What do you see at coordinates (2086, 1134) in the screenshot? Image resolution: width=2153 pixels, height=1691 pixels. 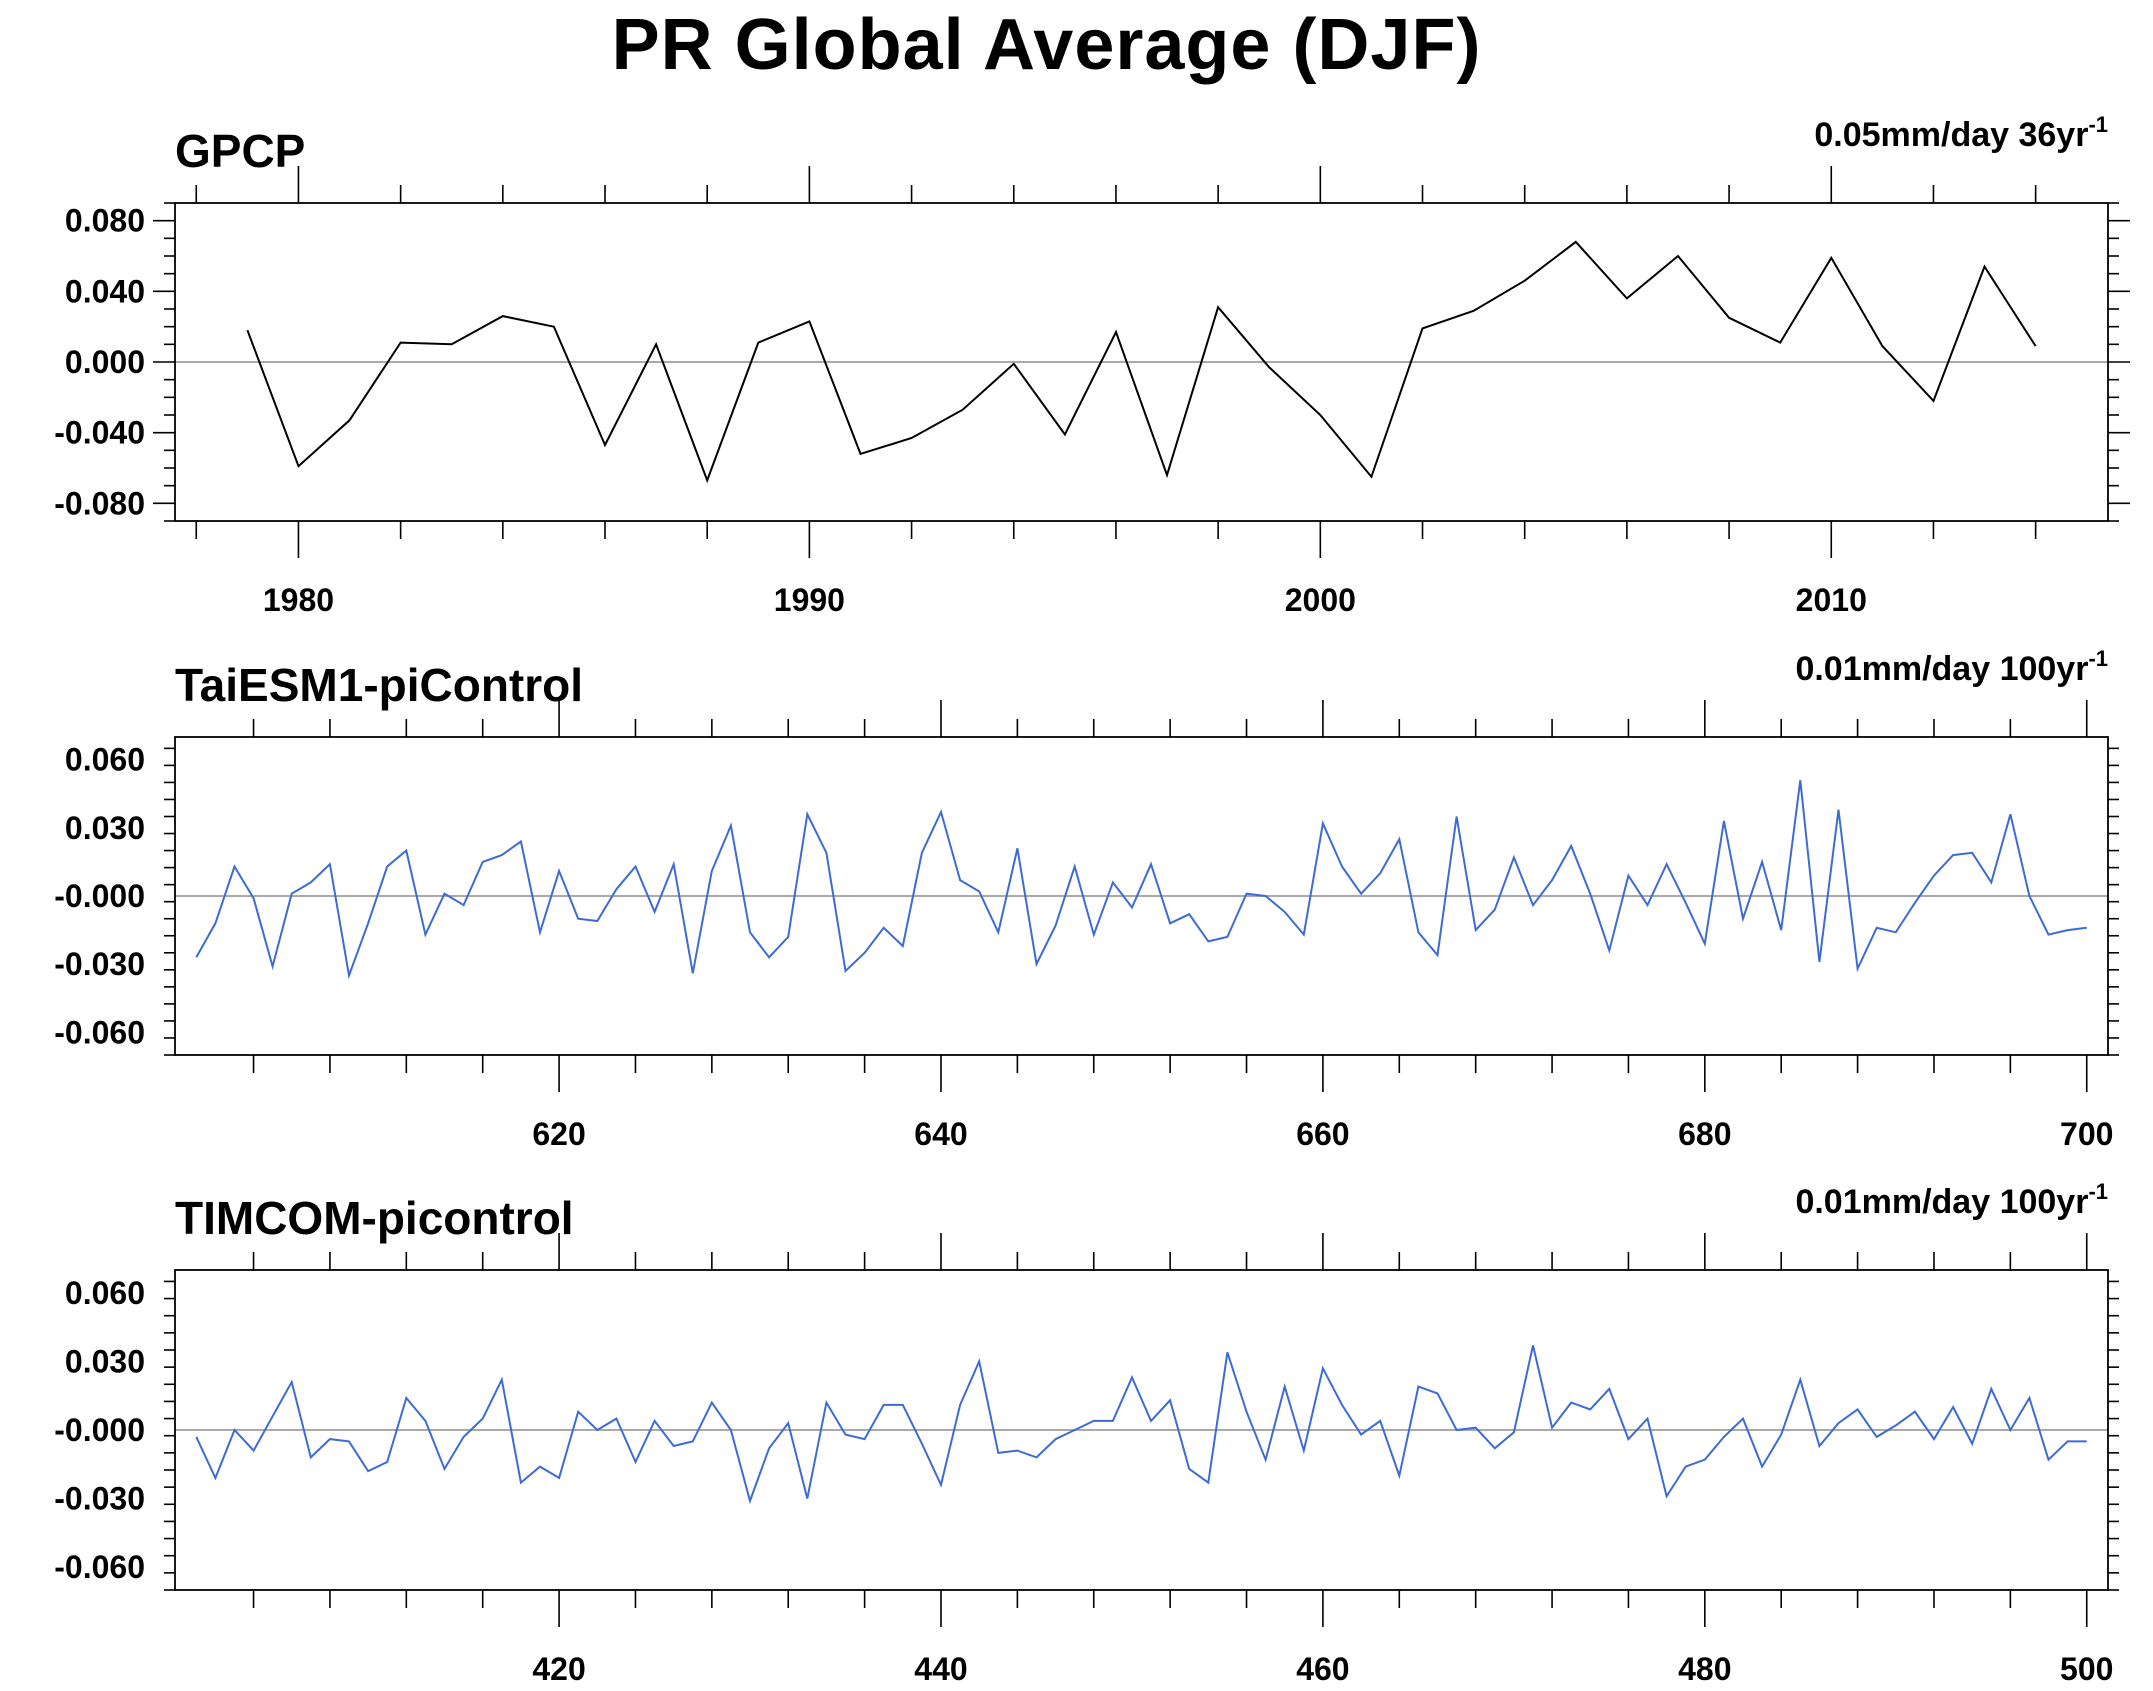 I see `x-tick-label: 700` at bounding box center [2086, 1134].